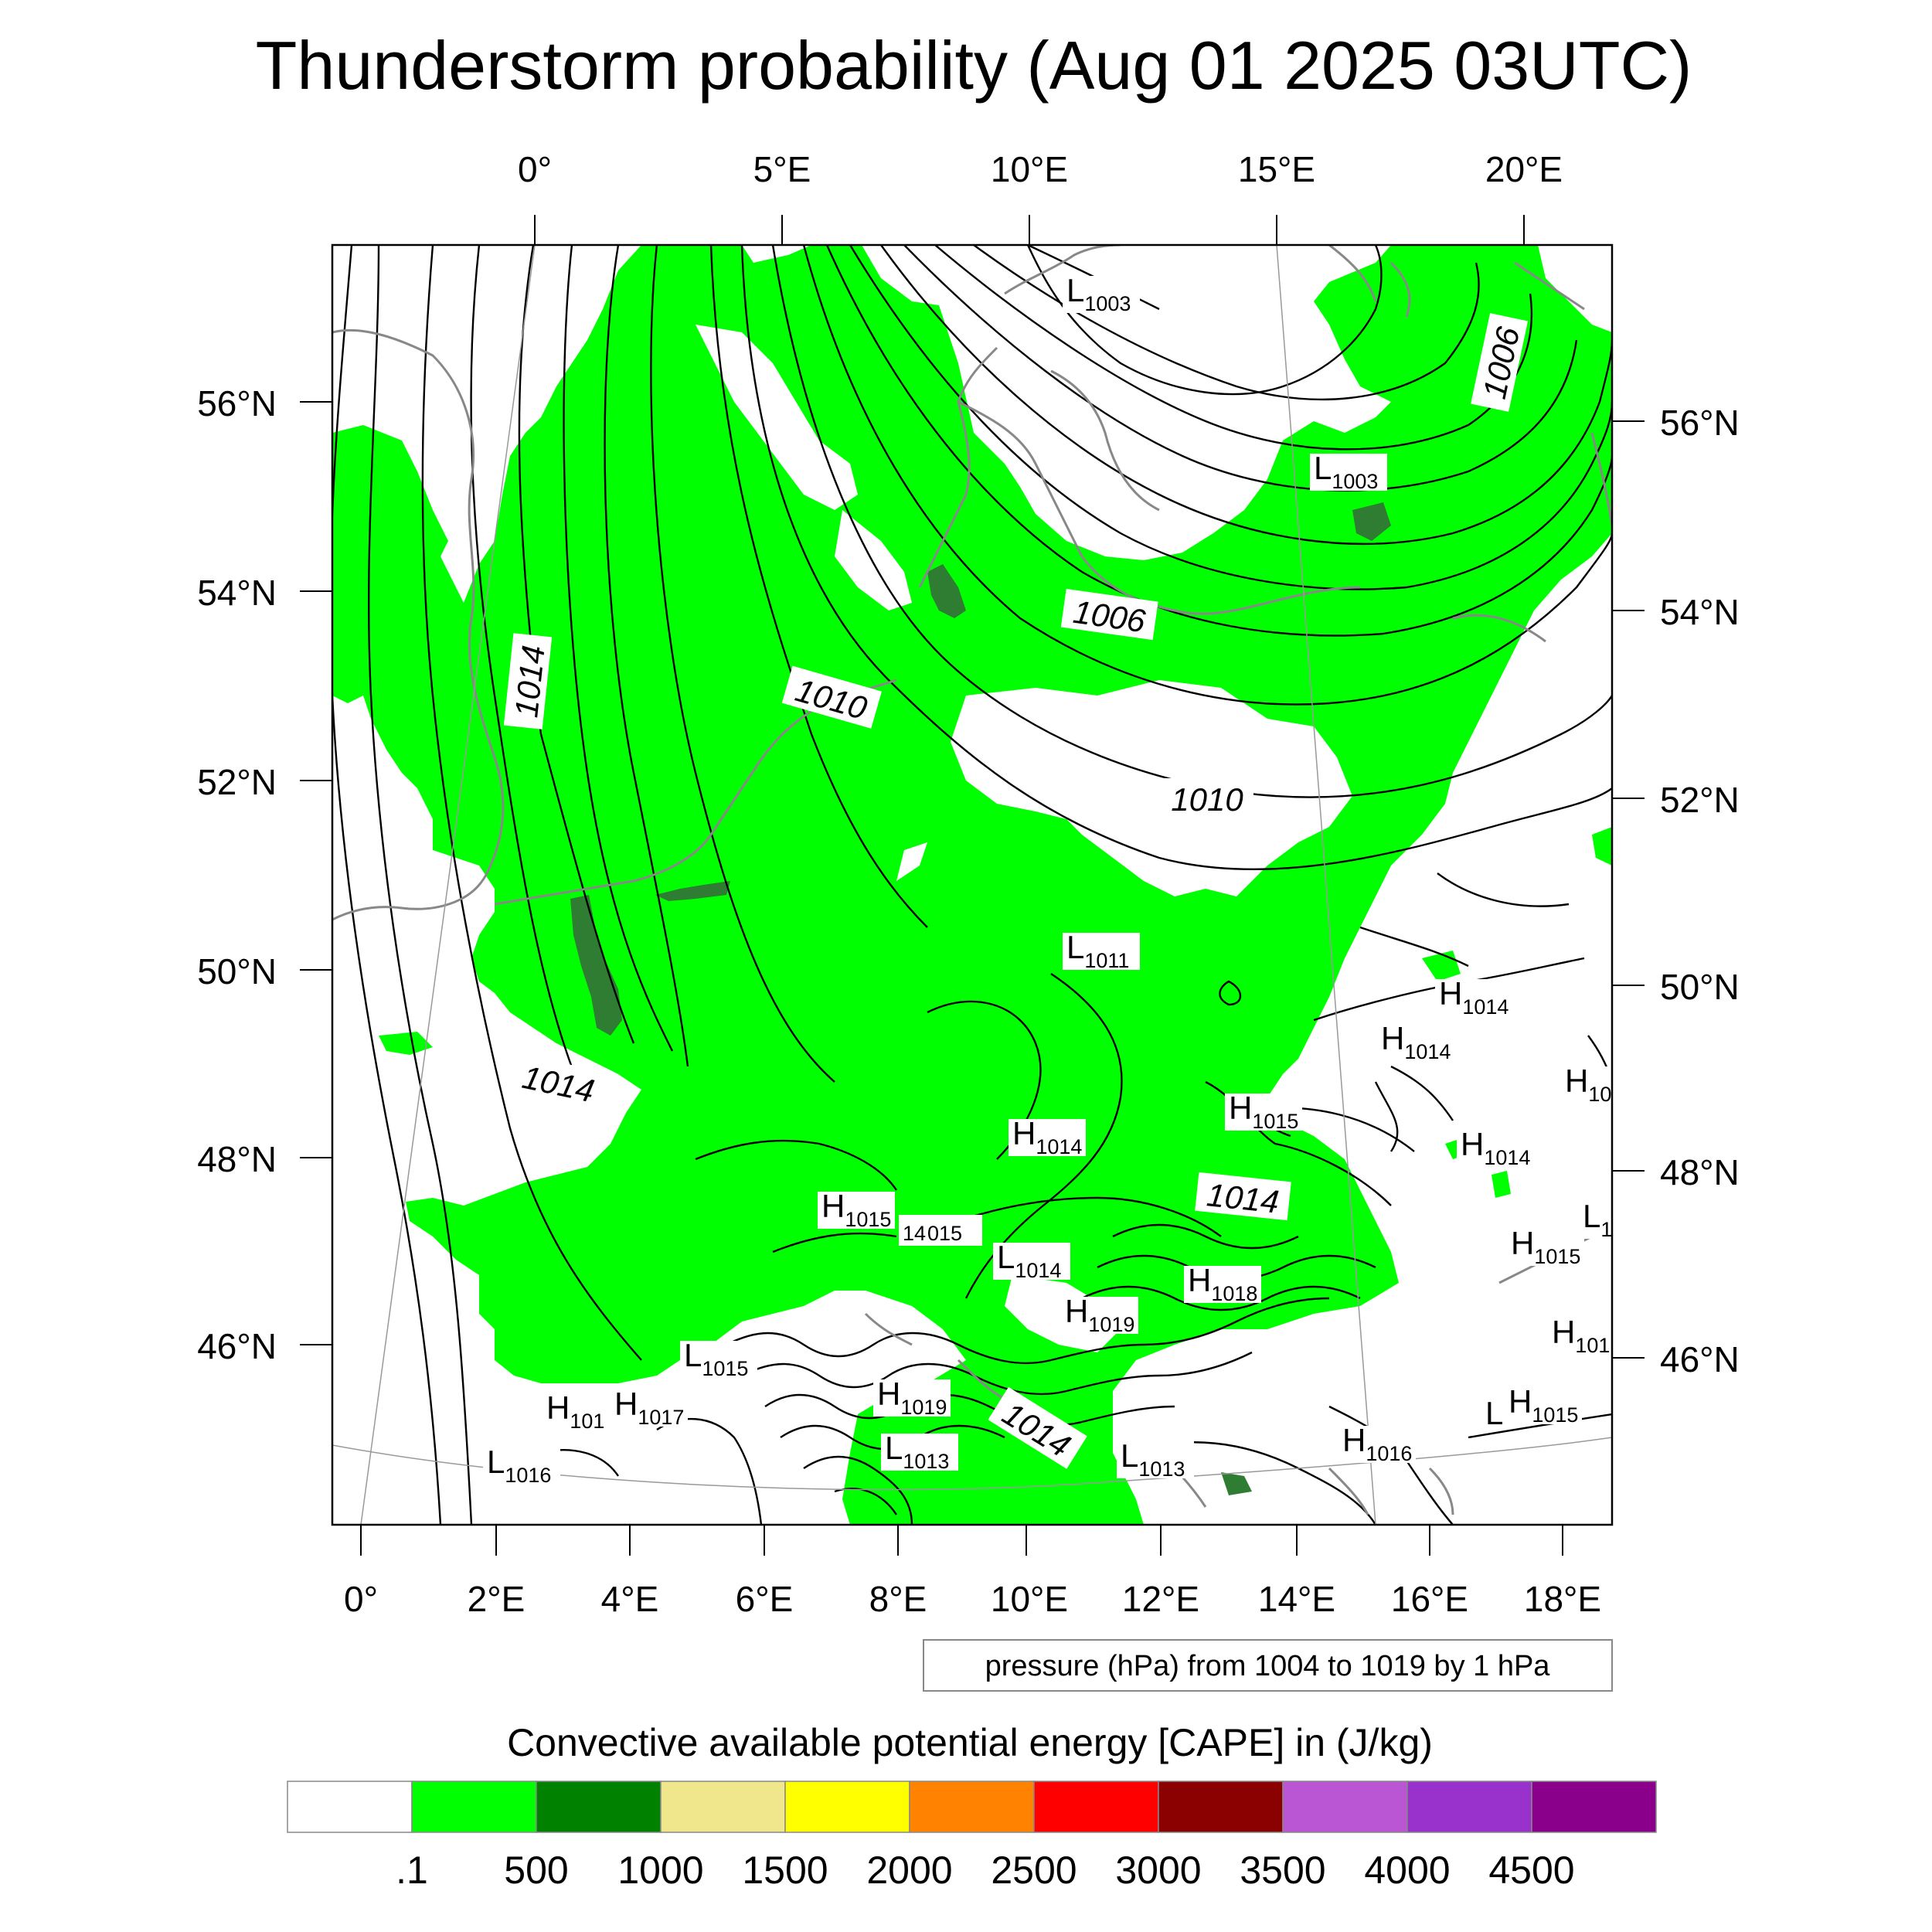 This screenshot has width=1932, height=1932. Describe the element at coordinates (536, 1870) in the screenshot. I see `colorbar-label: 500` at that location.